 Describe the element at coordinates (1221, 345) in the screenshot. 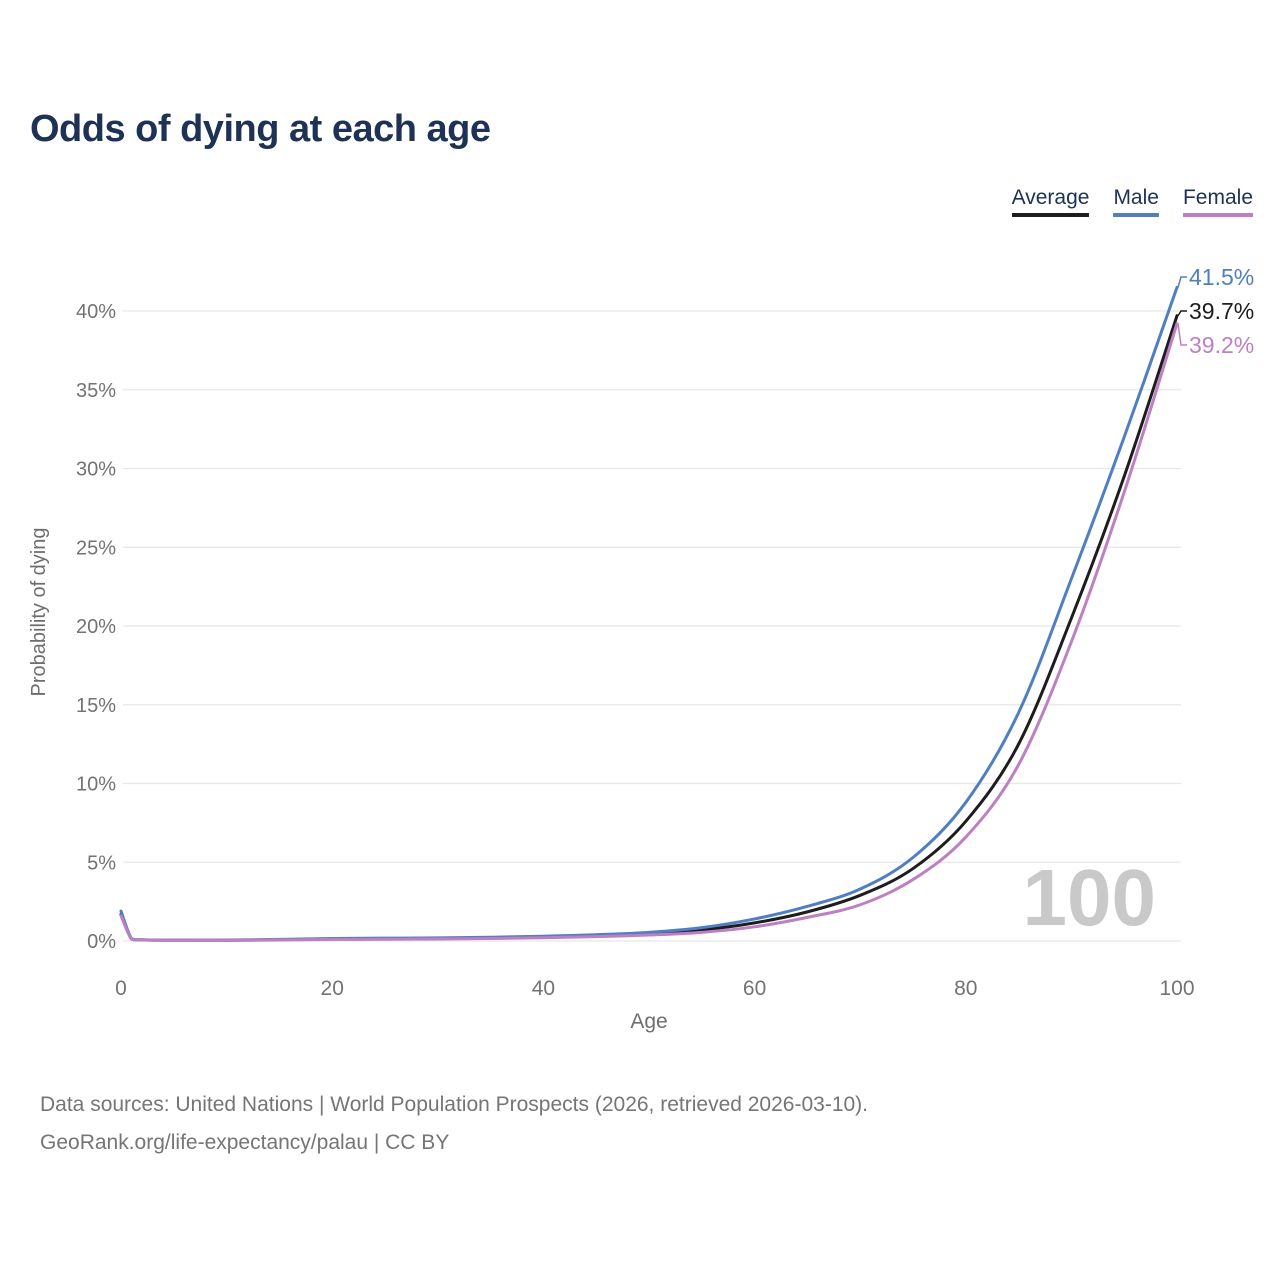

I see `end-label-female: 39.2%` at that location.